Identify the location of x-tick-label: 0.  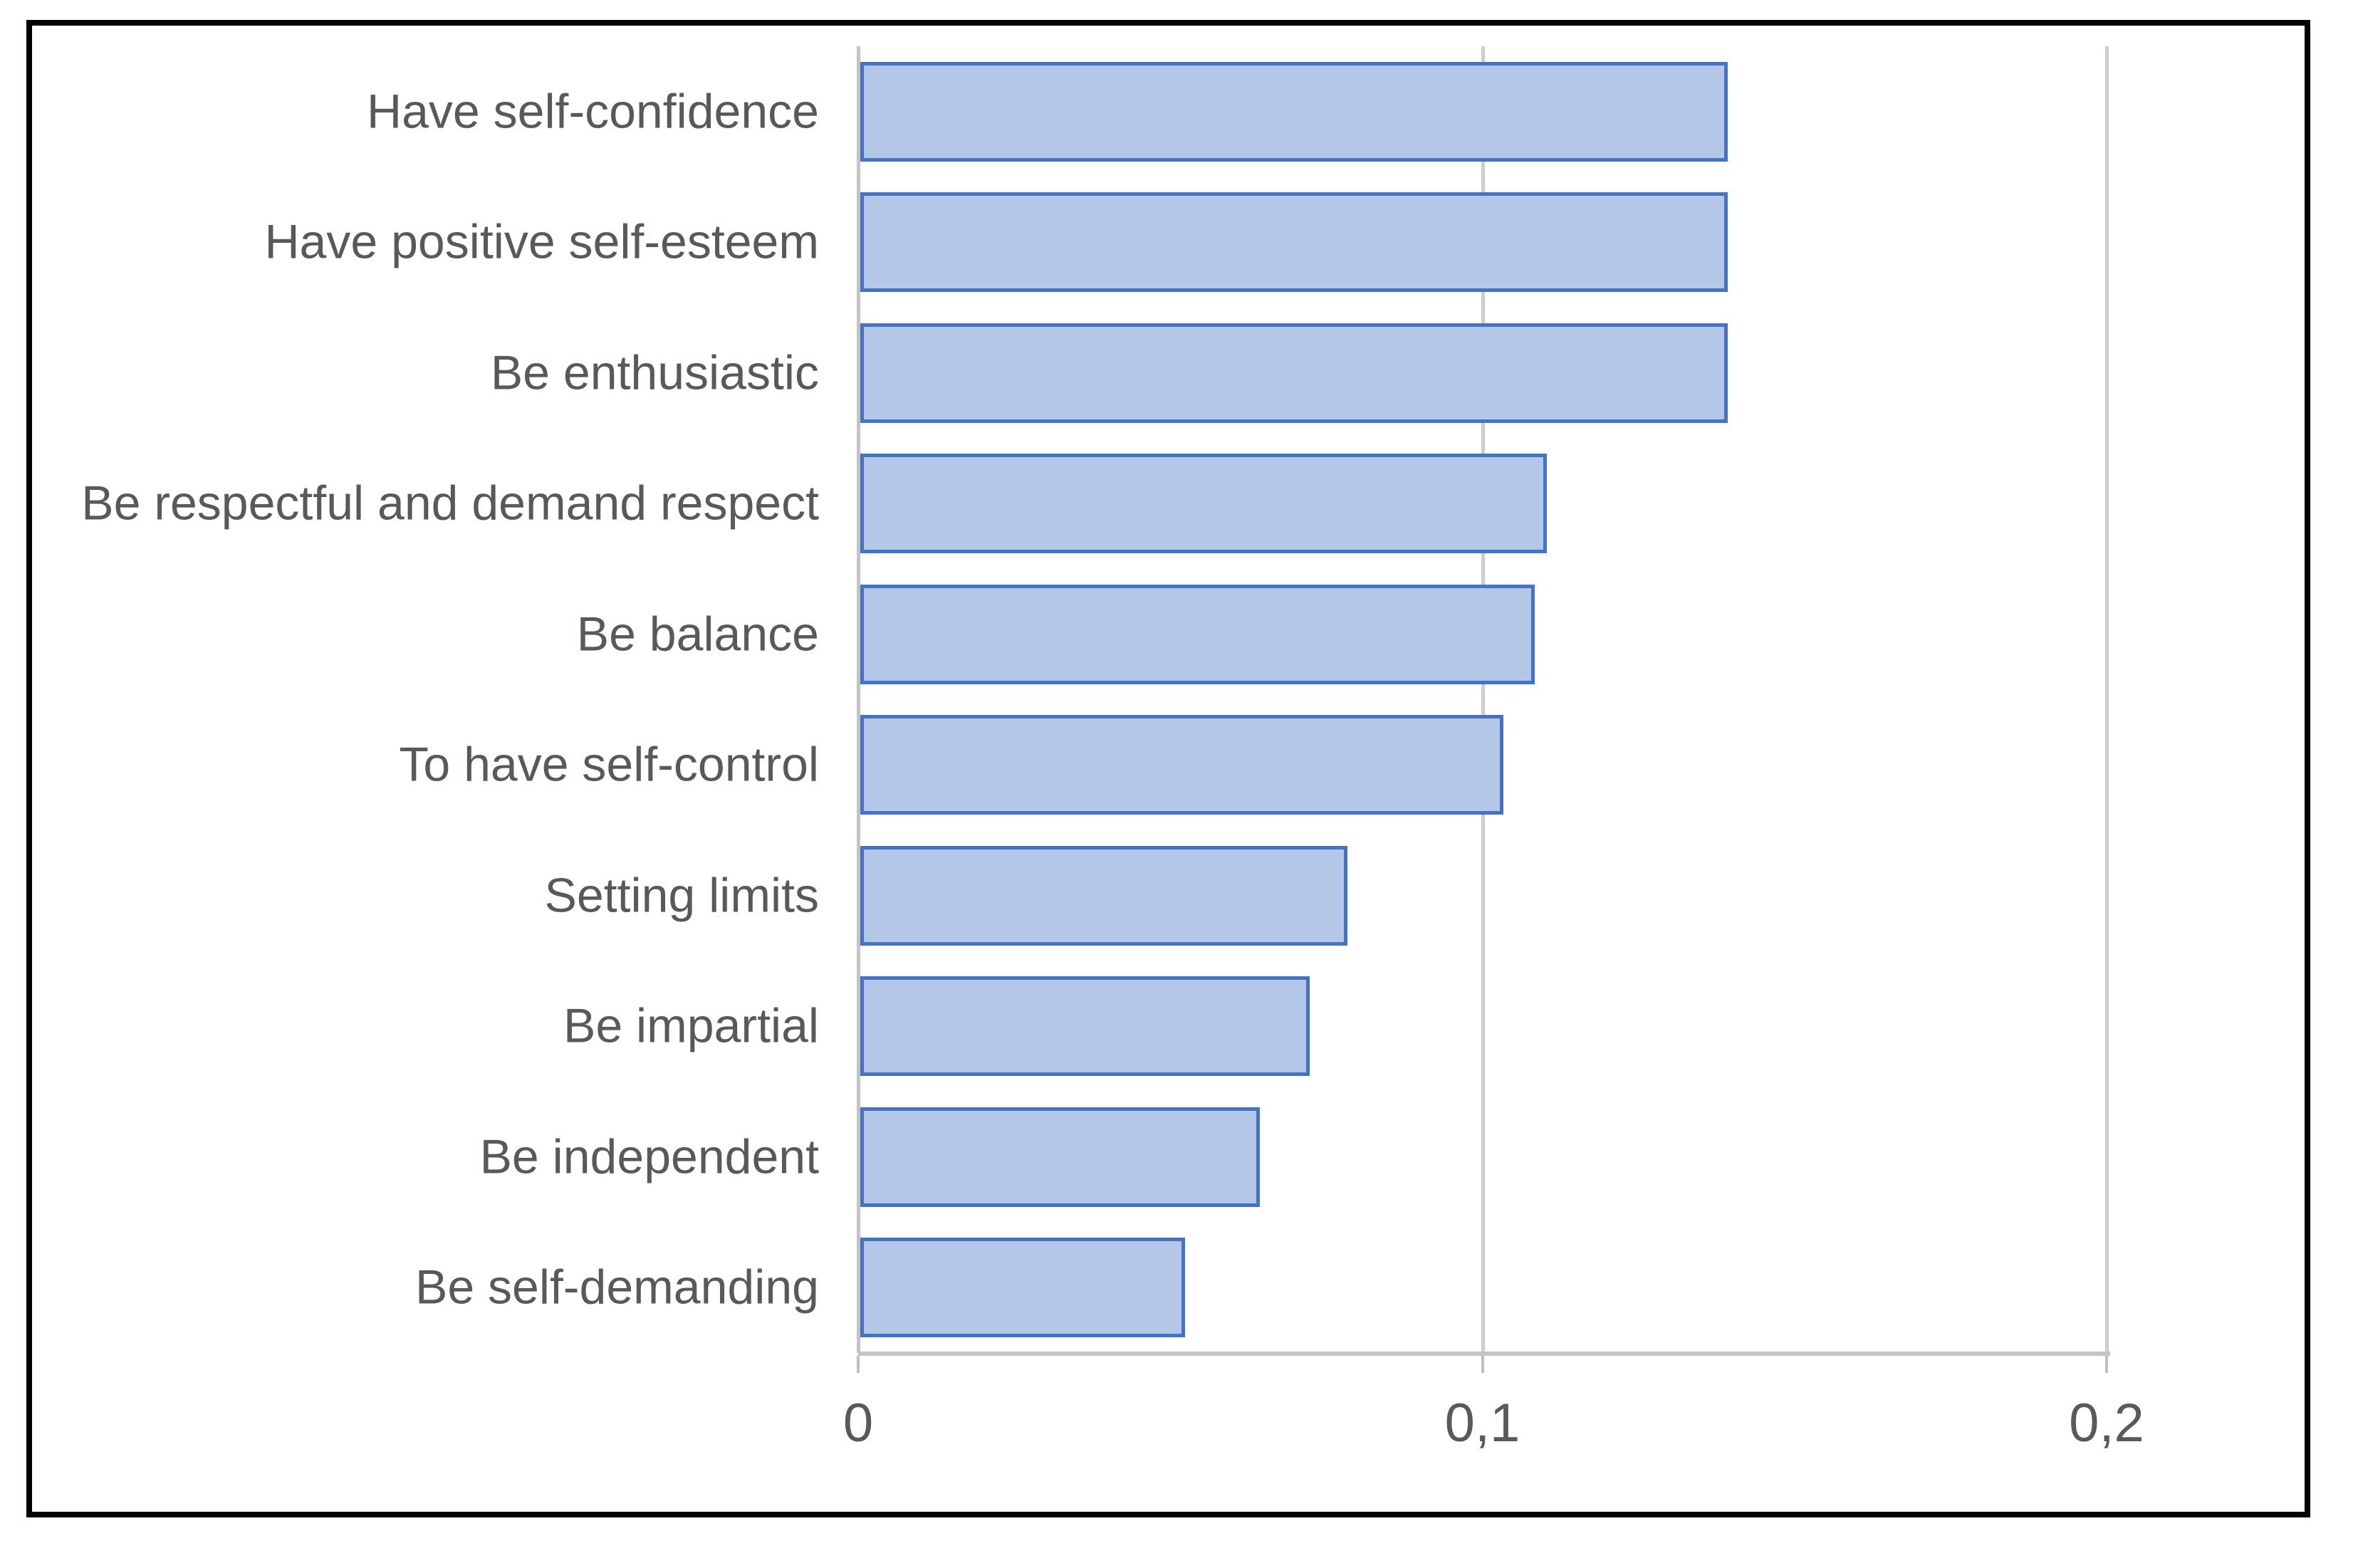
(858, 1423).